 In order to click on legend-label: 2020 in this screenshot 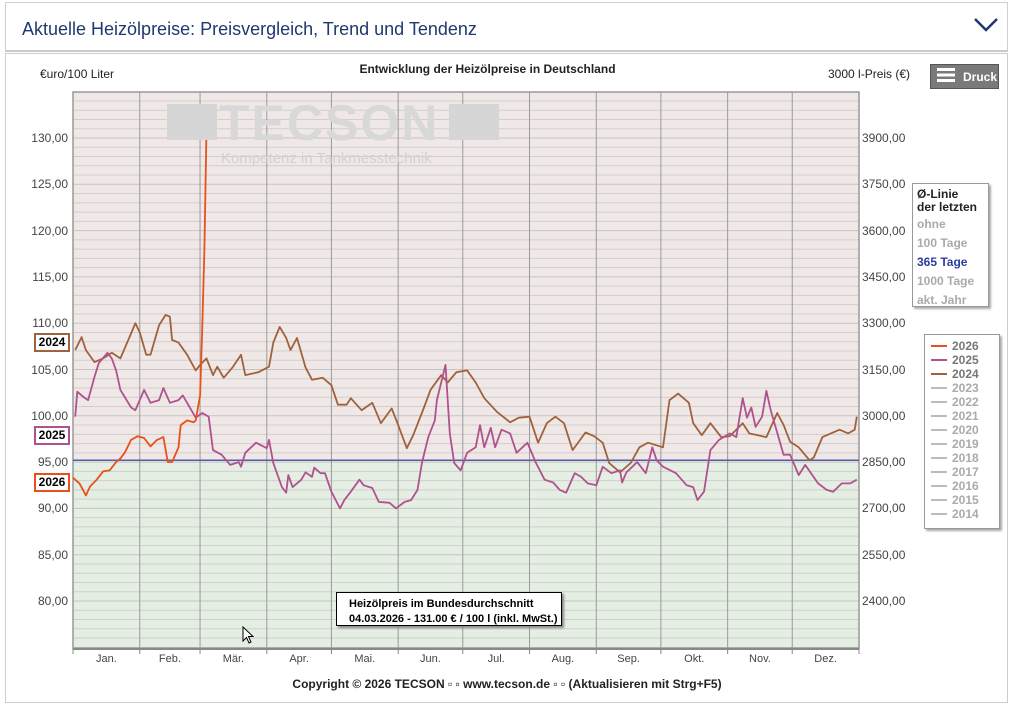, I will do `click(965, 430)`.